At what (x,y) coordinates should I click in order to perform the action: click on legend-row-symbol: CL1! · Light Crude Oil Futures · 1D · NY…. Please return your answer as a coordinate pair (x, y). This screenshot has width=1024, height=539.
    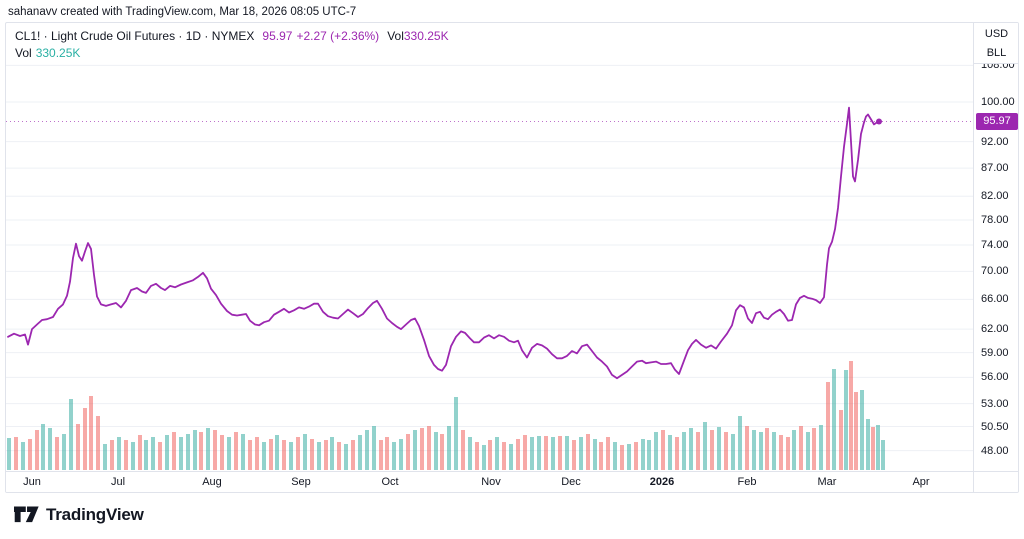
    Looking at the image, I should click on (232, 36).